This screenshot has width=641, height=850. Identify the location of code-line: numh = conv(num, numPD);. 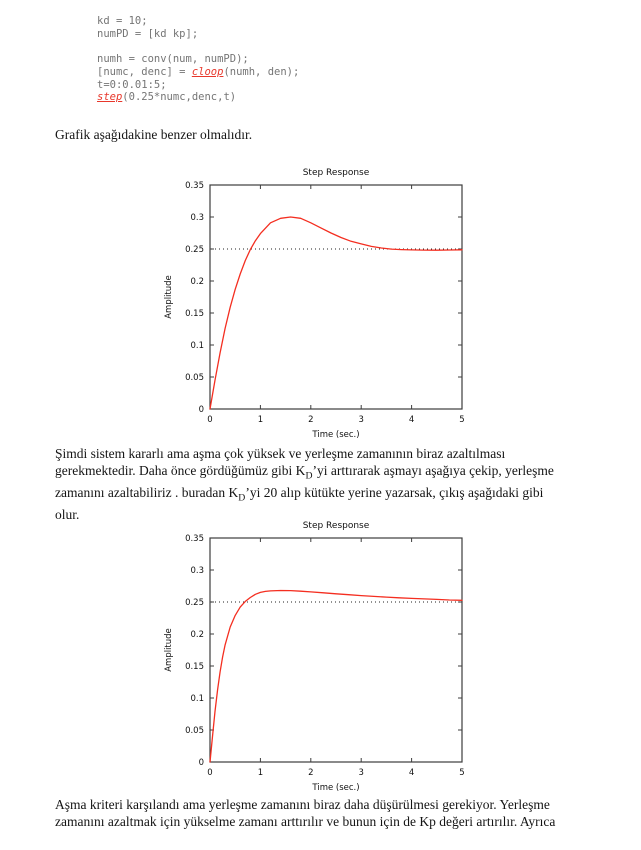
(173, 59).